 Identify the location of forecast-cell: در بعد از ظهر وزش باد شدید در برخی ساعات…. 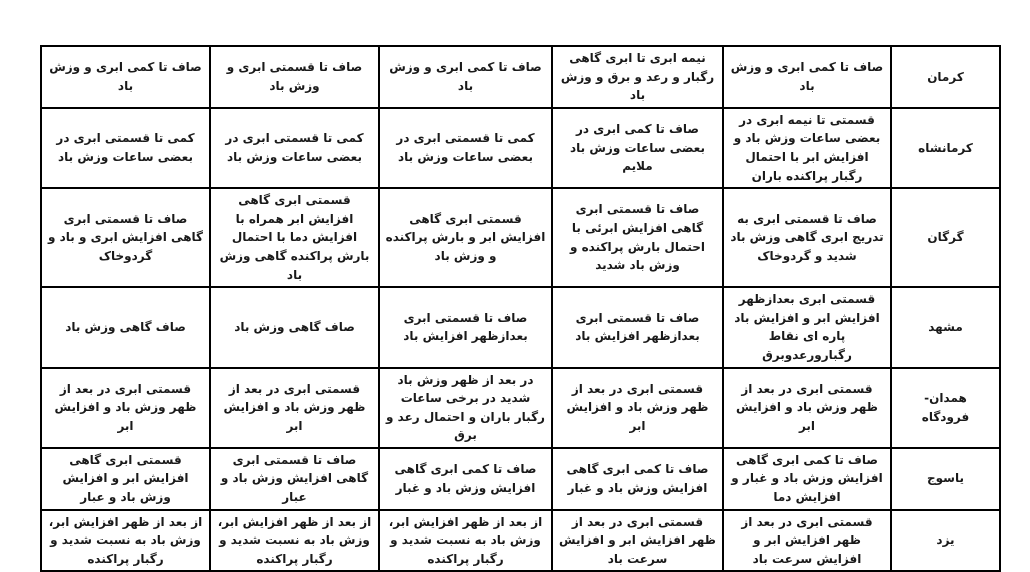
(465, 407).